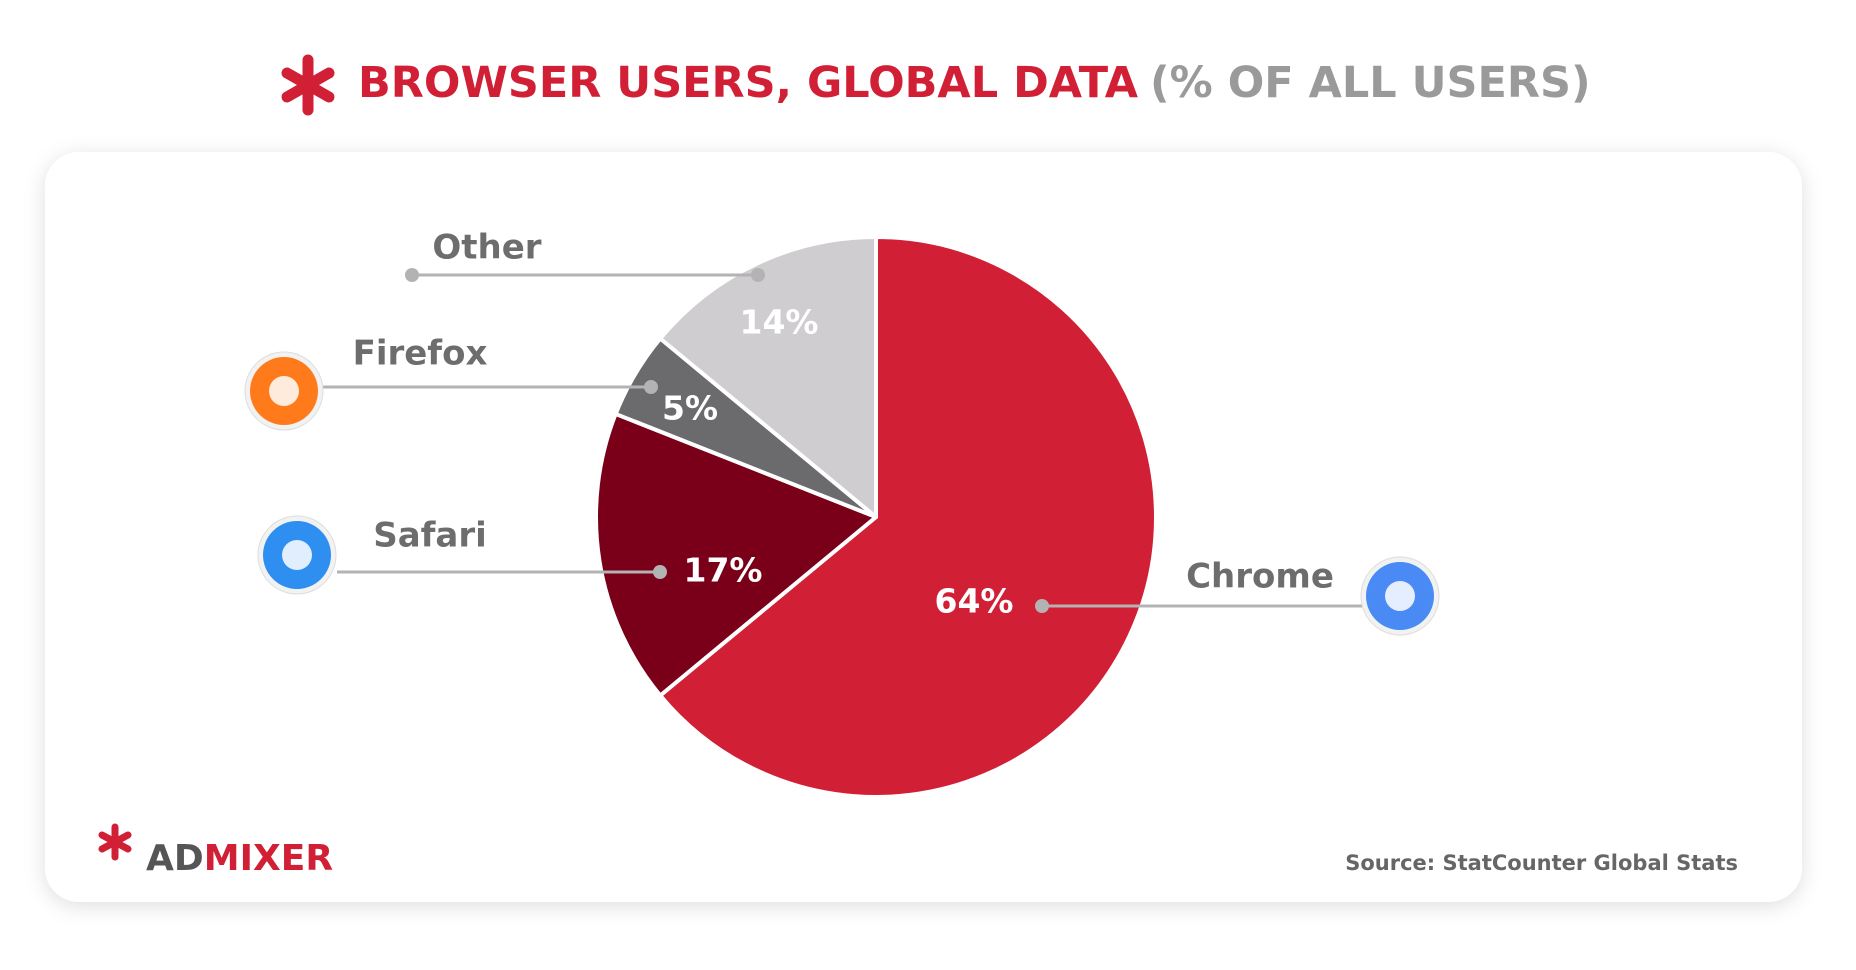 The height and width of the screenshot is (970, 1856). Describe the element at coordinates (1541, 863) in the screenshot. I see `source: Source: StatCounter Global Stats` at that location.